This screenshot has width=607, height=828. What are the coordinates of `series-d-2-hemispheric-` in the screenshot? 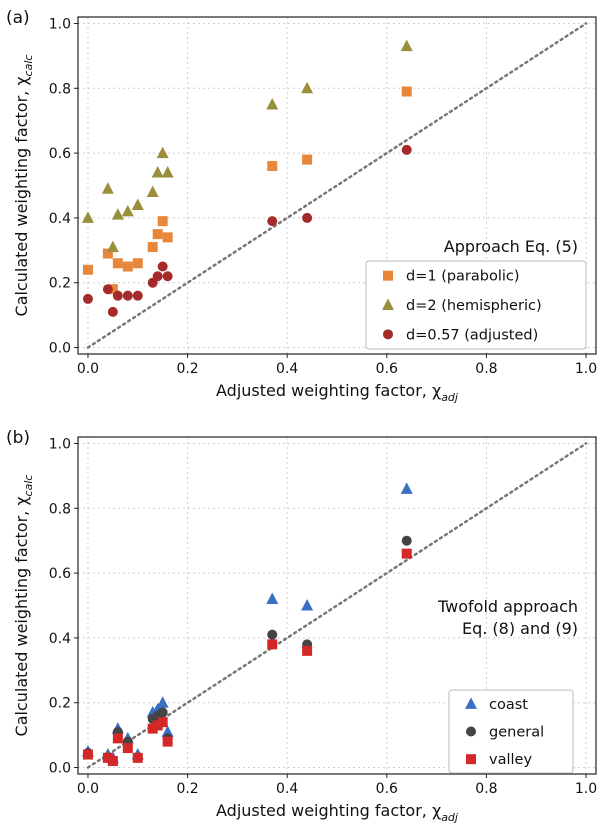 It's located at (247, 146).